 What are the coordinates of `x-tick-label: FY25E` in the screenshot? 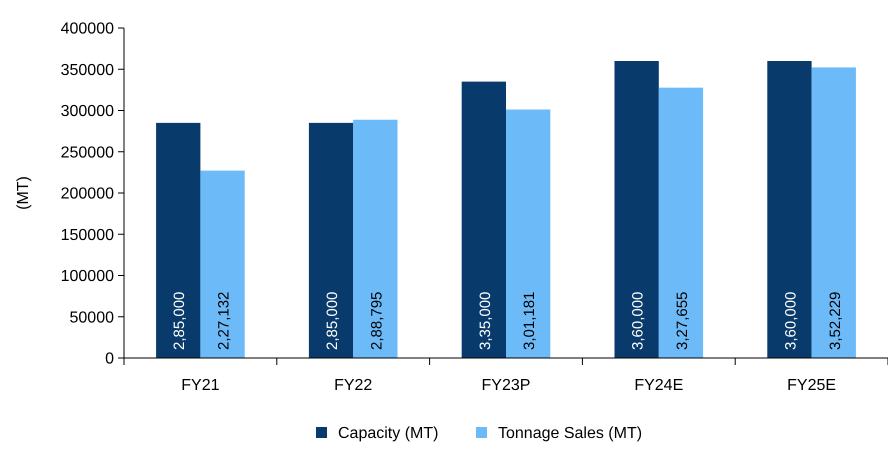 It's located at (811, 385).